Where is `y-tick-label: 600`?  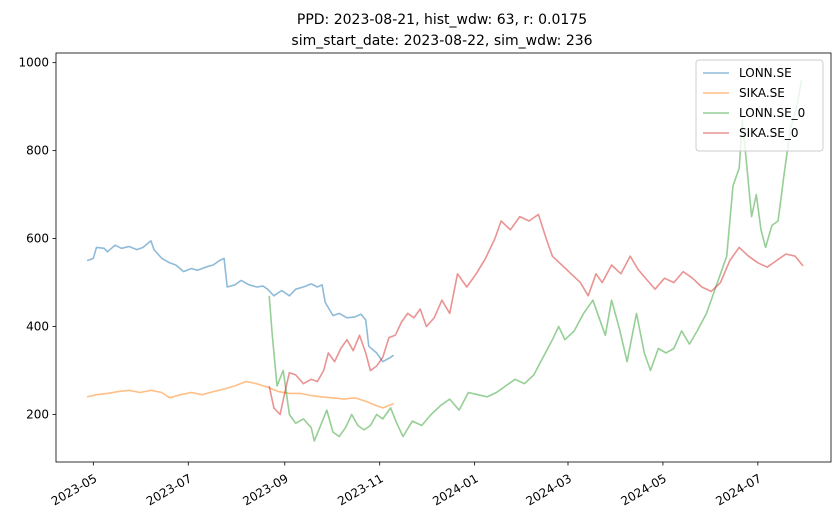
y-tick-label: 600 is located at coordinates (37, 239).